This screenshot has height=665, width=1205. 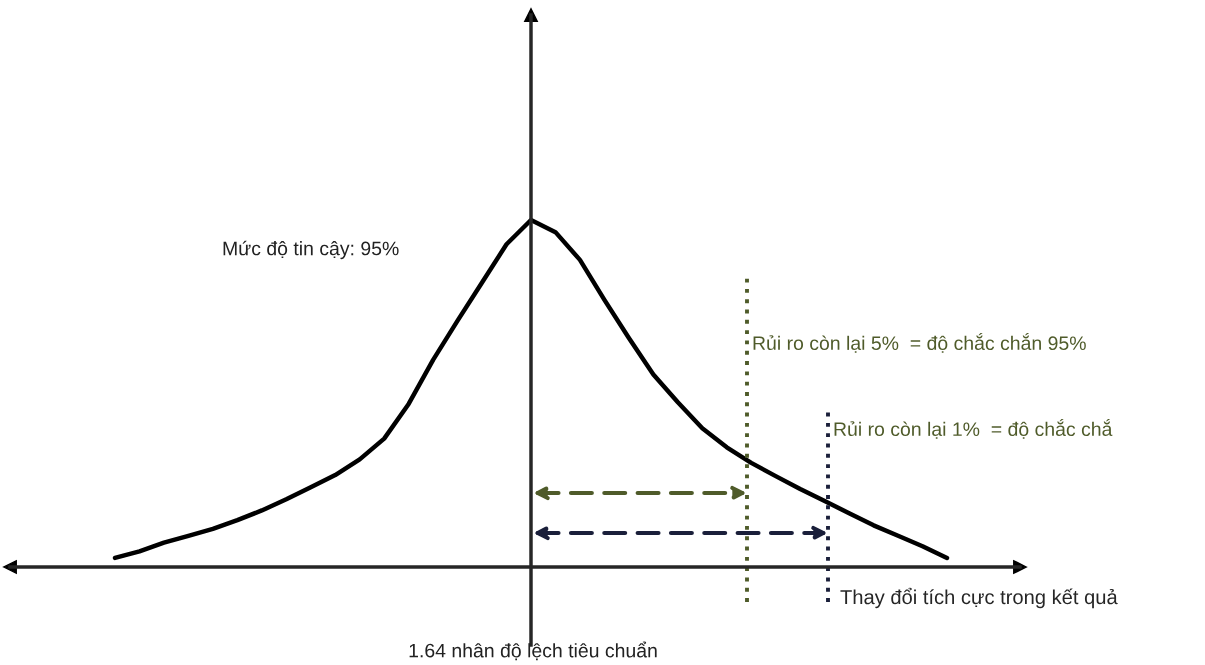 What do you see at coordinates (919, 343) in the screenshot?
I see `annotation: Rủi ro còn lại 5% = độ chắc chắn 95%` at bounding box center [919, 343].